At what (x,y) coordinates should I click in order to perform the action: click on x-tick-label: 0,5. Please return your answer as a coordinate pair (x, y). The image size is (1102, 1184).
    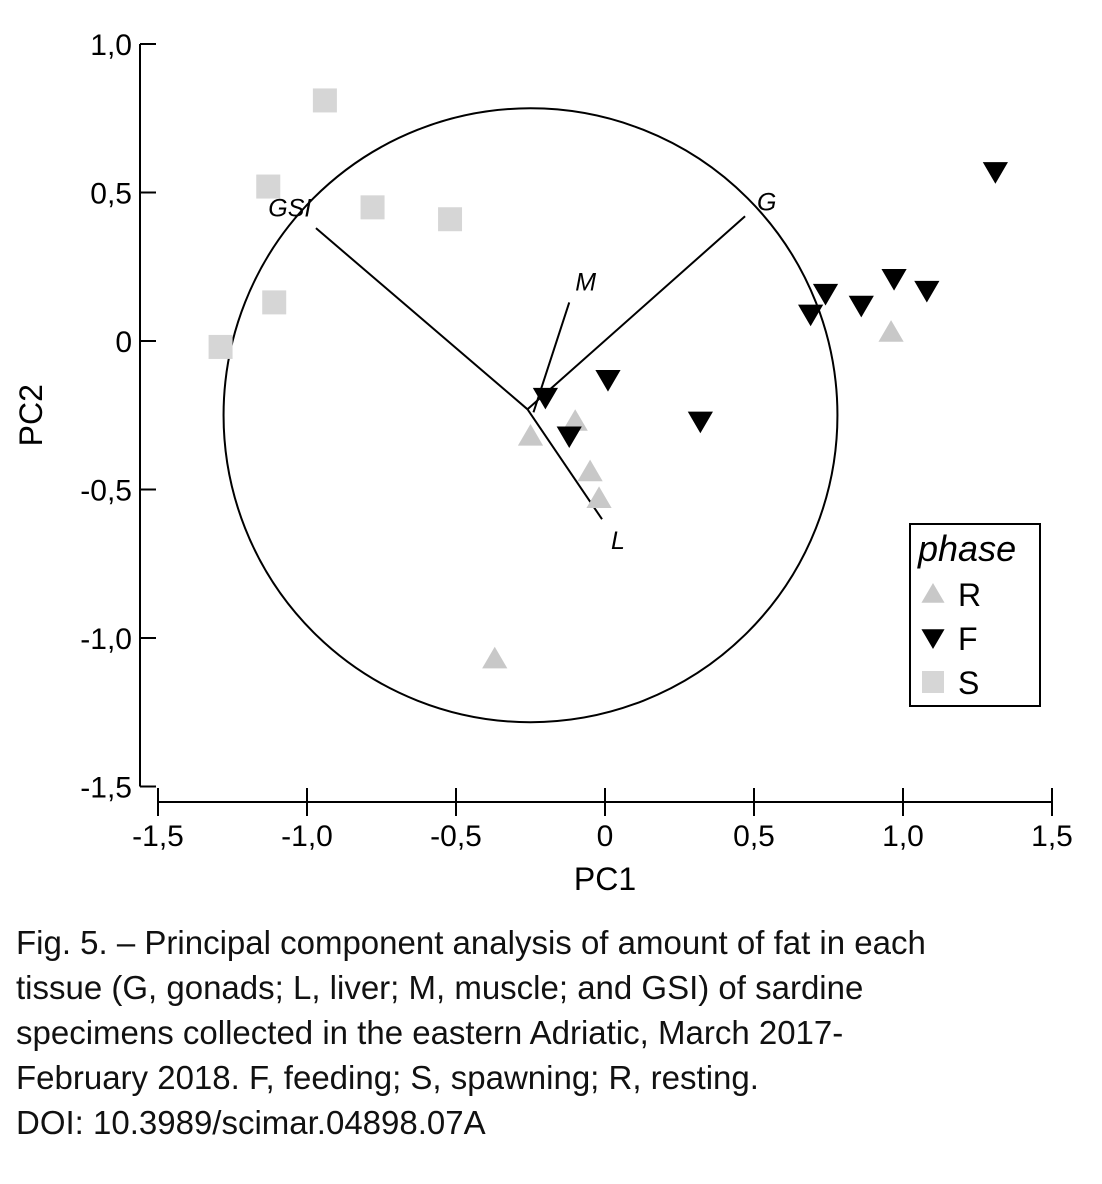
    Looking at the image, I should click on (754, 836).